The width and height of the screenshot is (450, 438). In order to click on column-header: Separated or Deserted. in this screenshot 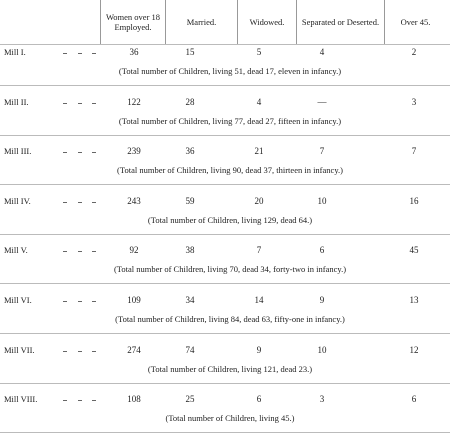, I will do `click(340, 22)`.